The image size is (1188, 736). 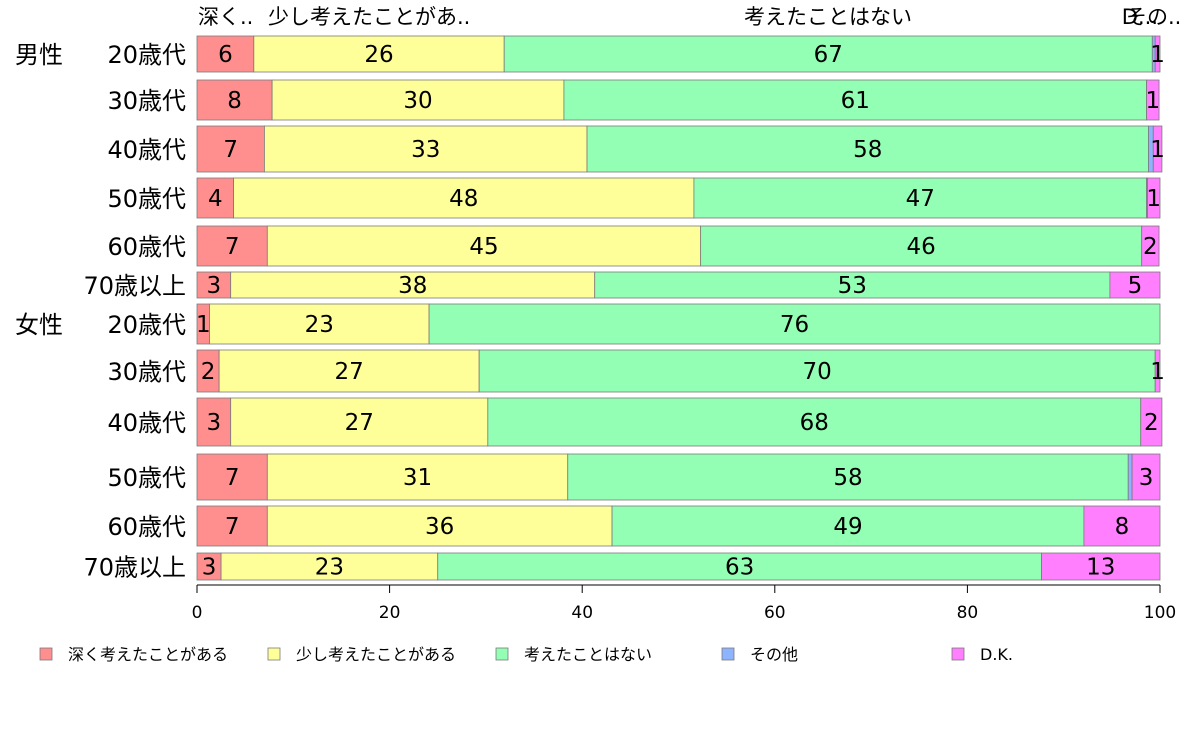 What do you see at coordinates (684, 603) in the screenshot?
I see `x-axis: 0 20 40 60 80 100` at bounding box center [684, 603].